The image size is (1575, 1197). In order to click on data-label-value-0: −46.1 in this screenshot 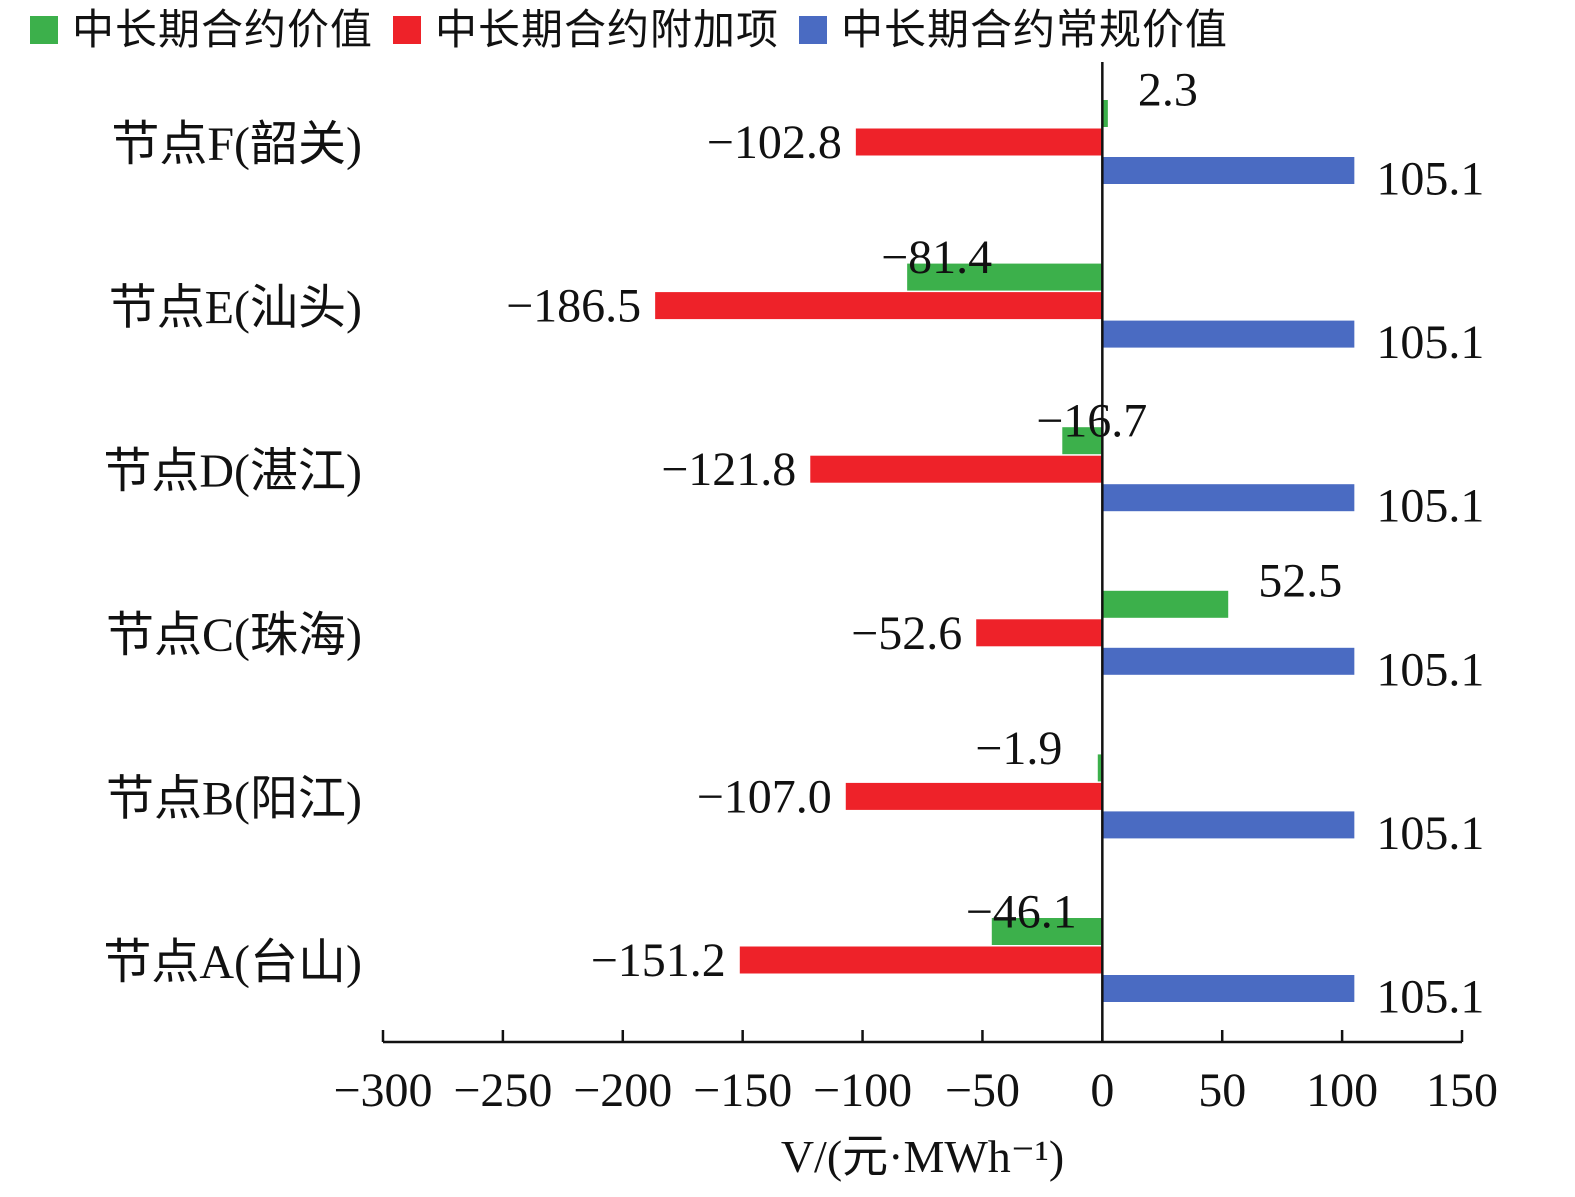, I will do `click(1021, 912)`.